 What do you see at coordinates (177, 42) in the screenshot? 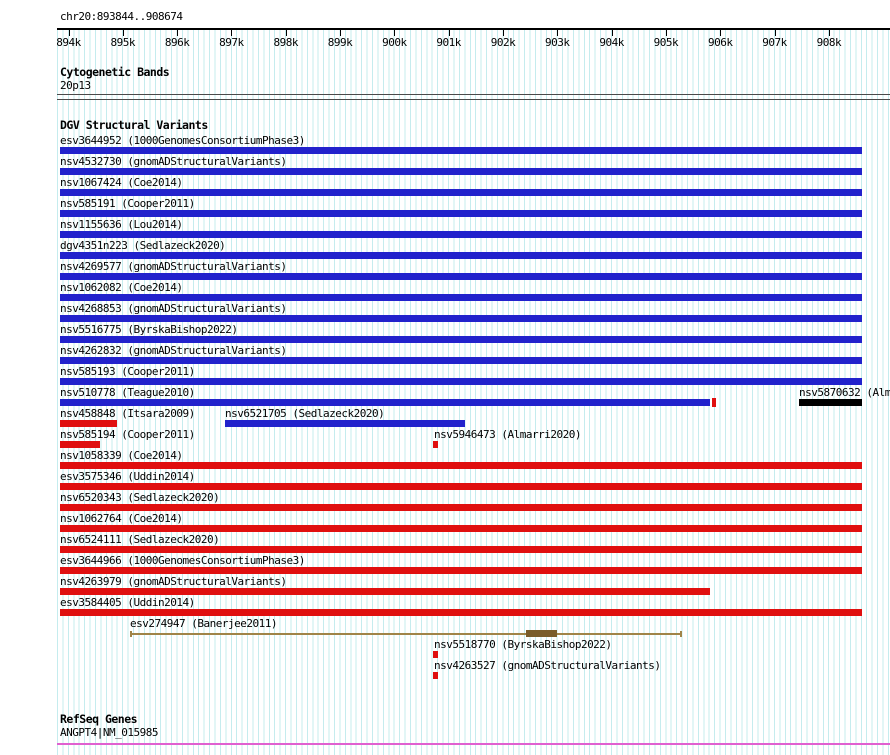
I see `ruler-tick-label: 896k` at bounding box center [177, 42].